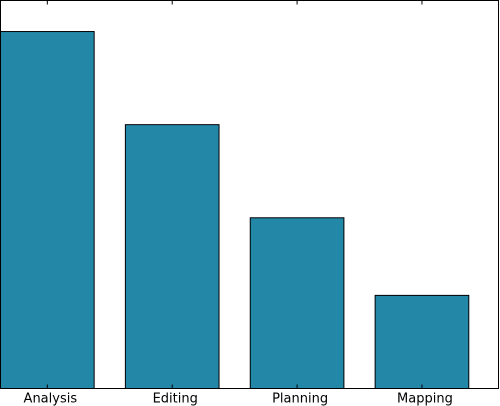 Image resolution: width=500 pixels, height=406 pixels. I want to click on x-tick-label: Editing, so click(175, 399).